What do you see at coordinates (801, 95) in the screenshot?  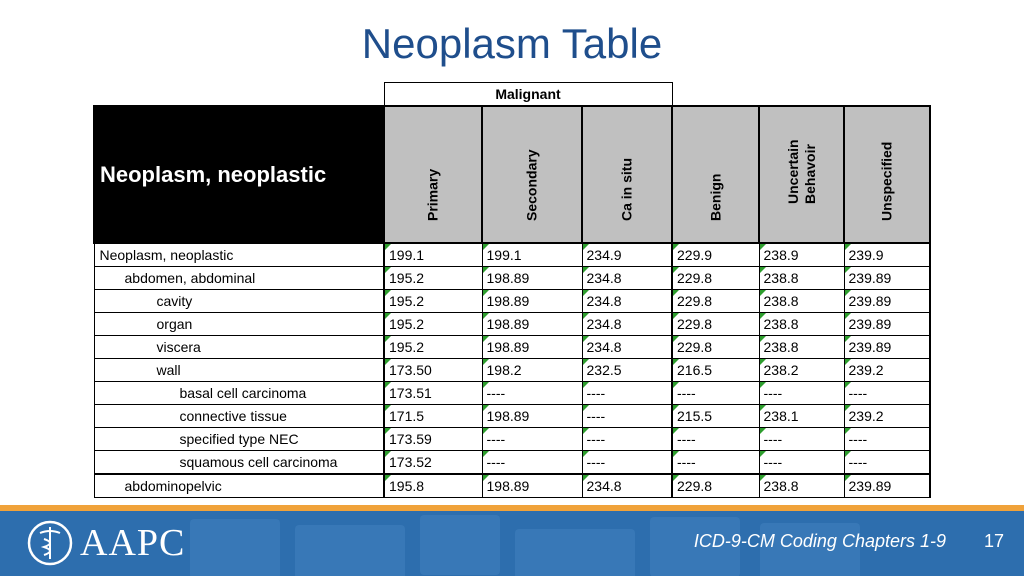 I see `blank-header-area` at bounding box center [801, 95].